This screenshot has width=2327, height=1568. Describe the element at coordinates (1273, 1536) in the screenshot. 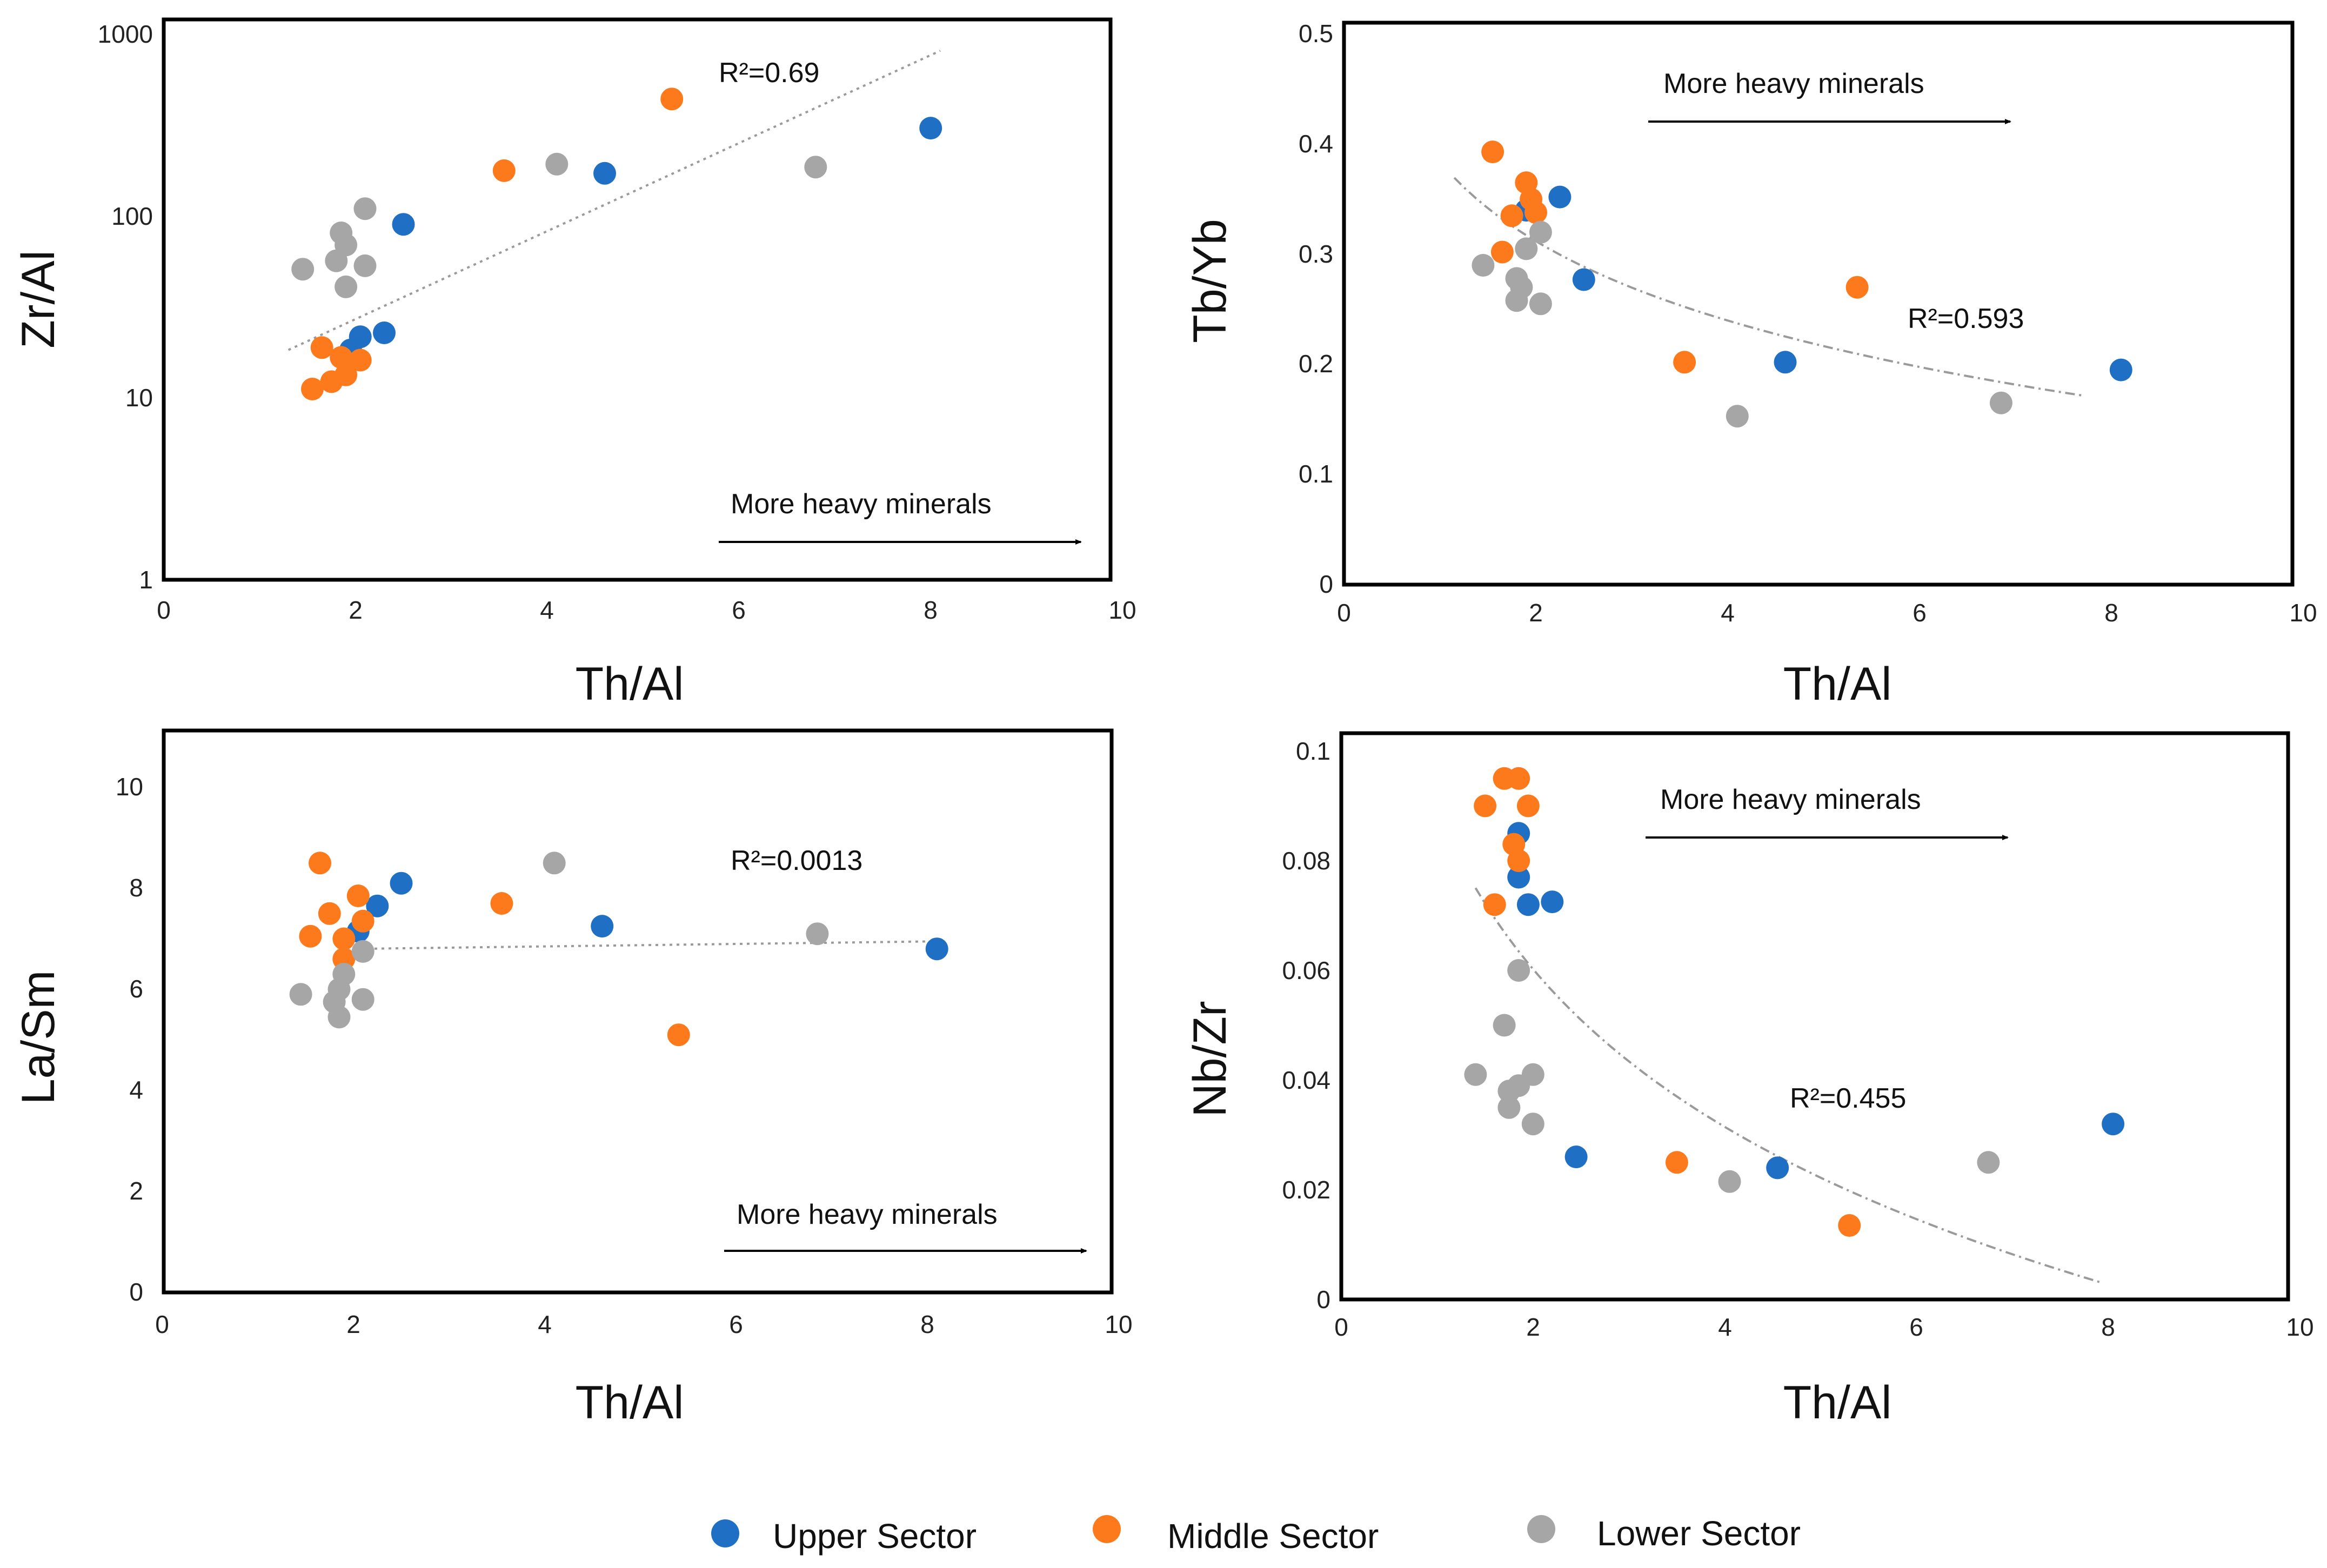

I see `legend-label-middle: Middle Sector` at that location.